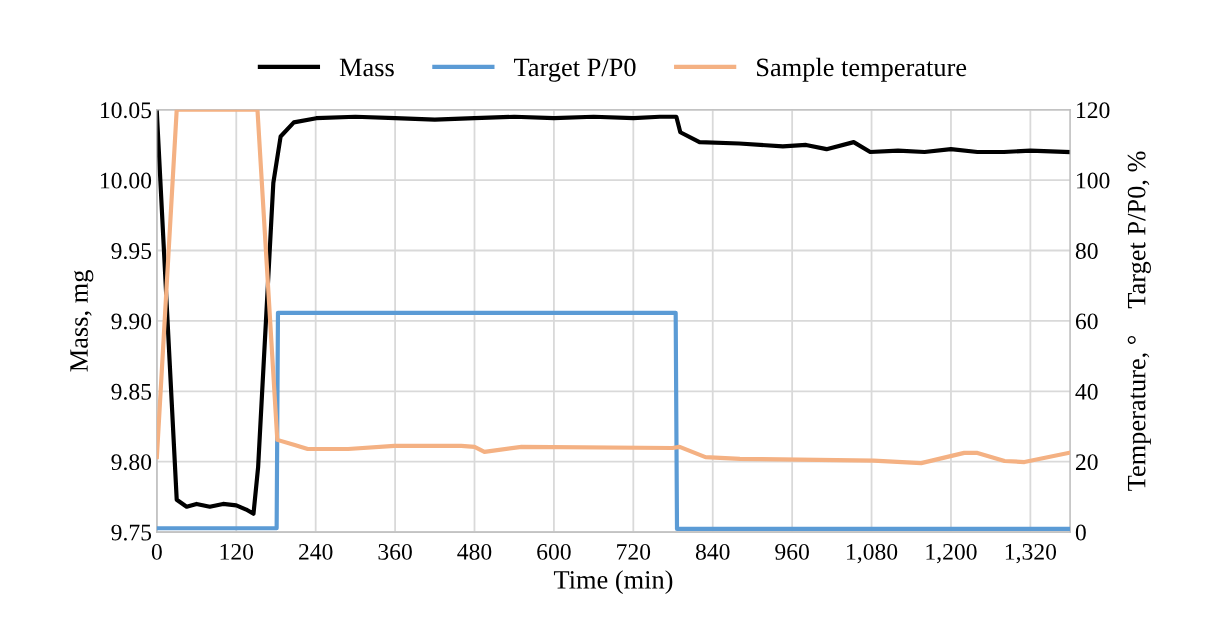 Image resolution: width=1216 pixels, height=638 pixels. I want to click on x-tick-label: 1,320, so click(1031, 553).